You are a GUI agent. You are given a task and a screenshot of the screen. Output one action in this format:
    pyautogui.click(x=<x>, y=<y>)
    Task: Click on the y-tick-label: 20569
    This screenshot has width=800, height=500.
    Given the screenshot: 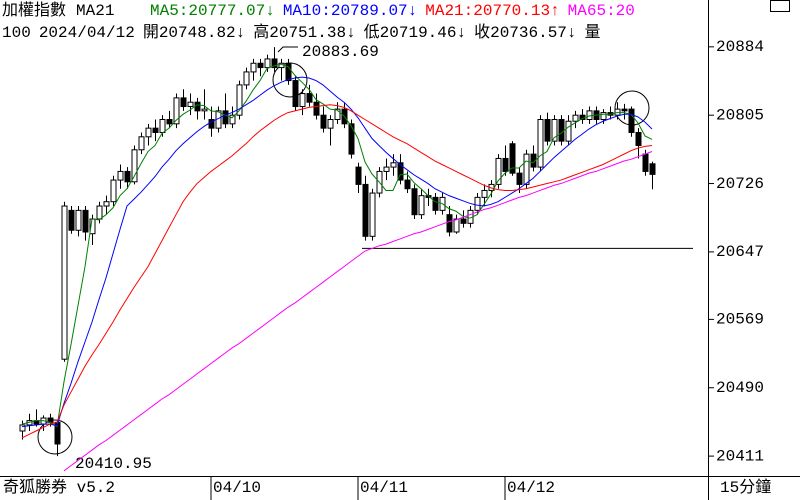 What is the action you would take?
    pyautogui.click(x=740, y=320)
    